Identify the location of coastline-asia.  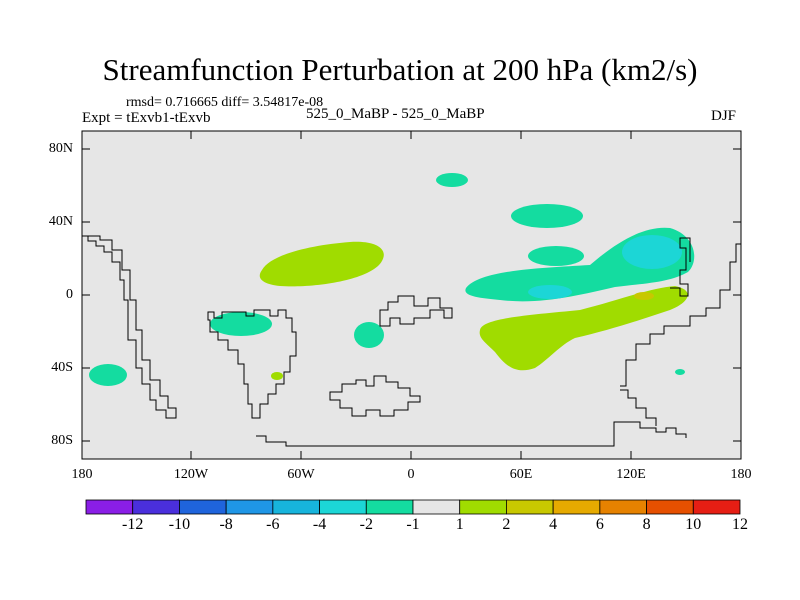
(680, 315).